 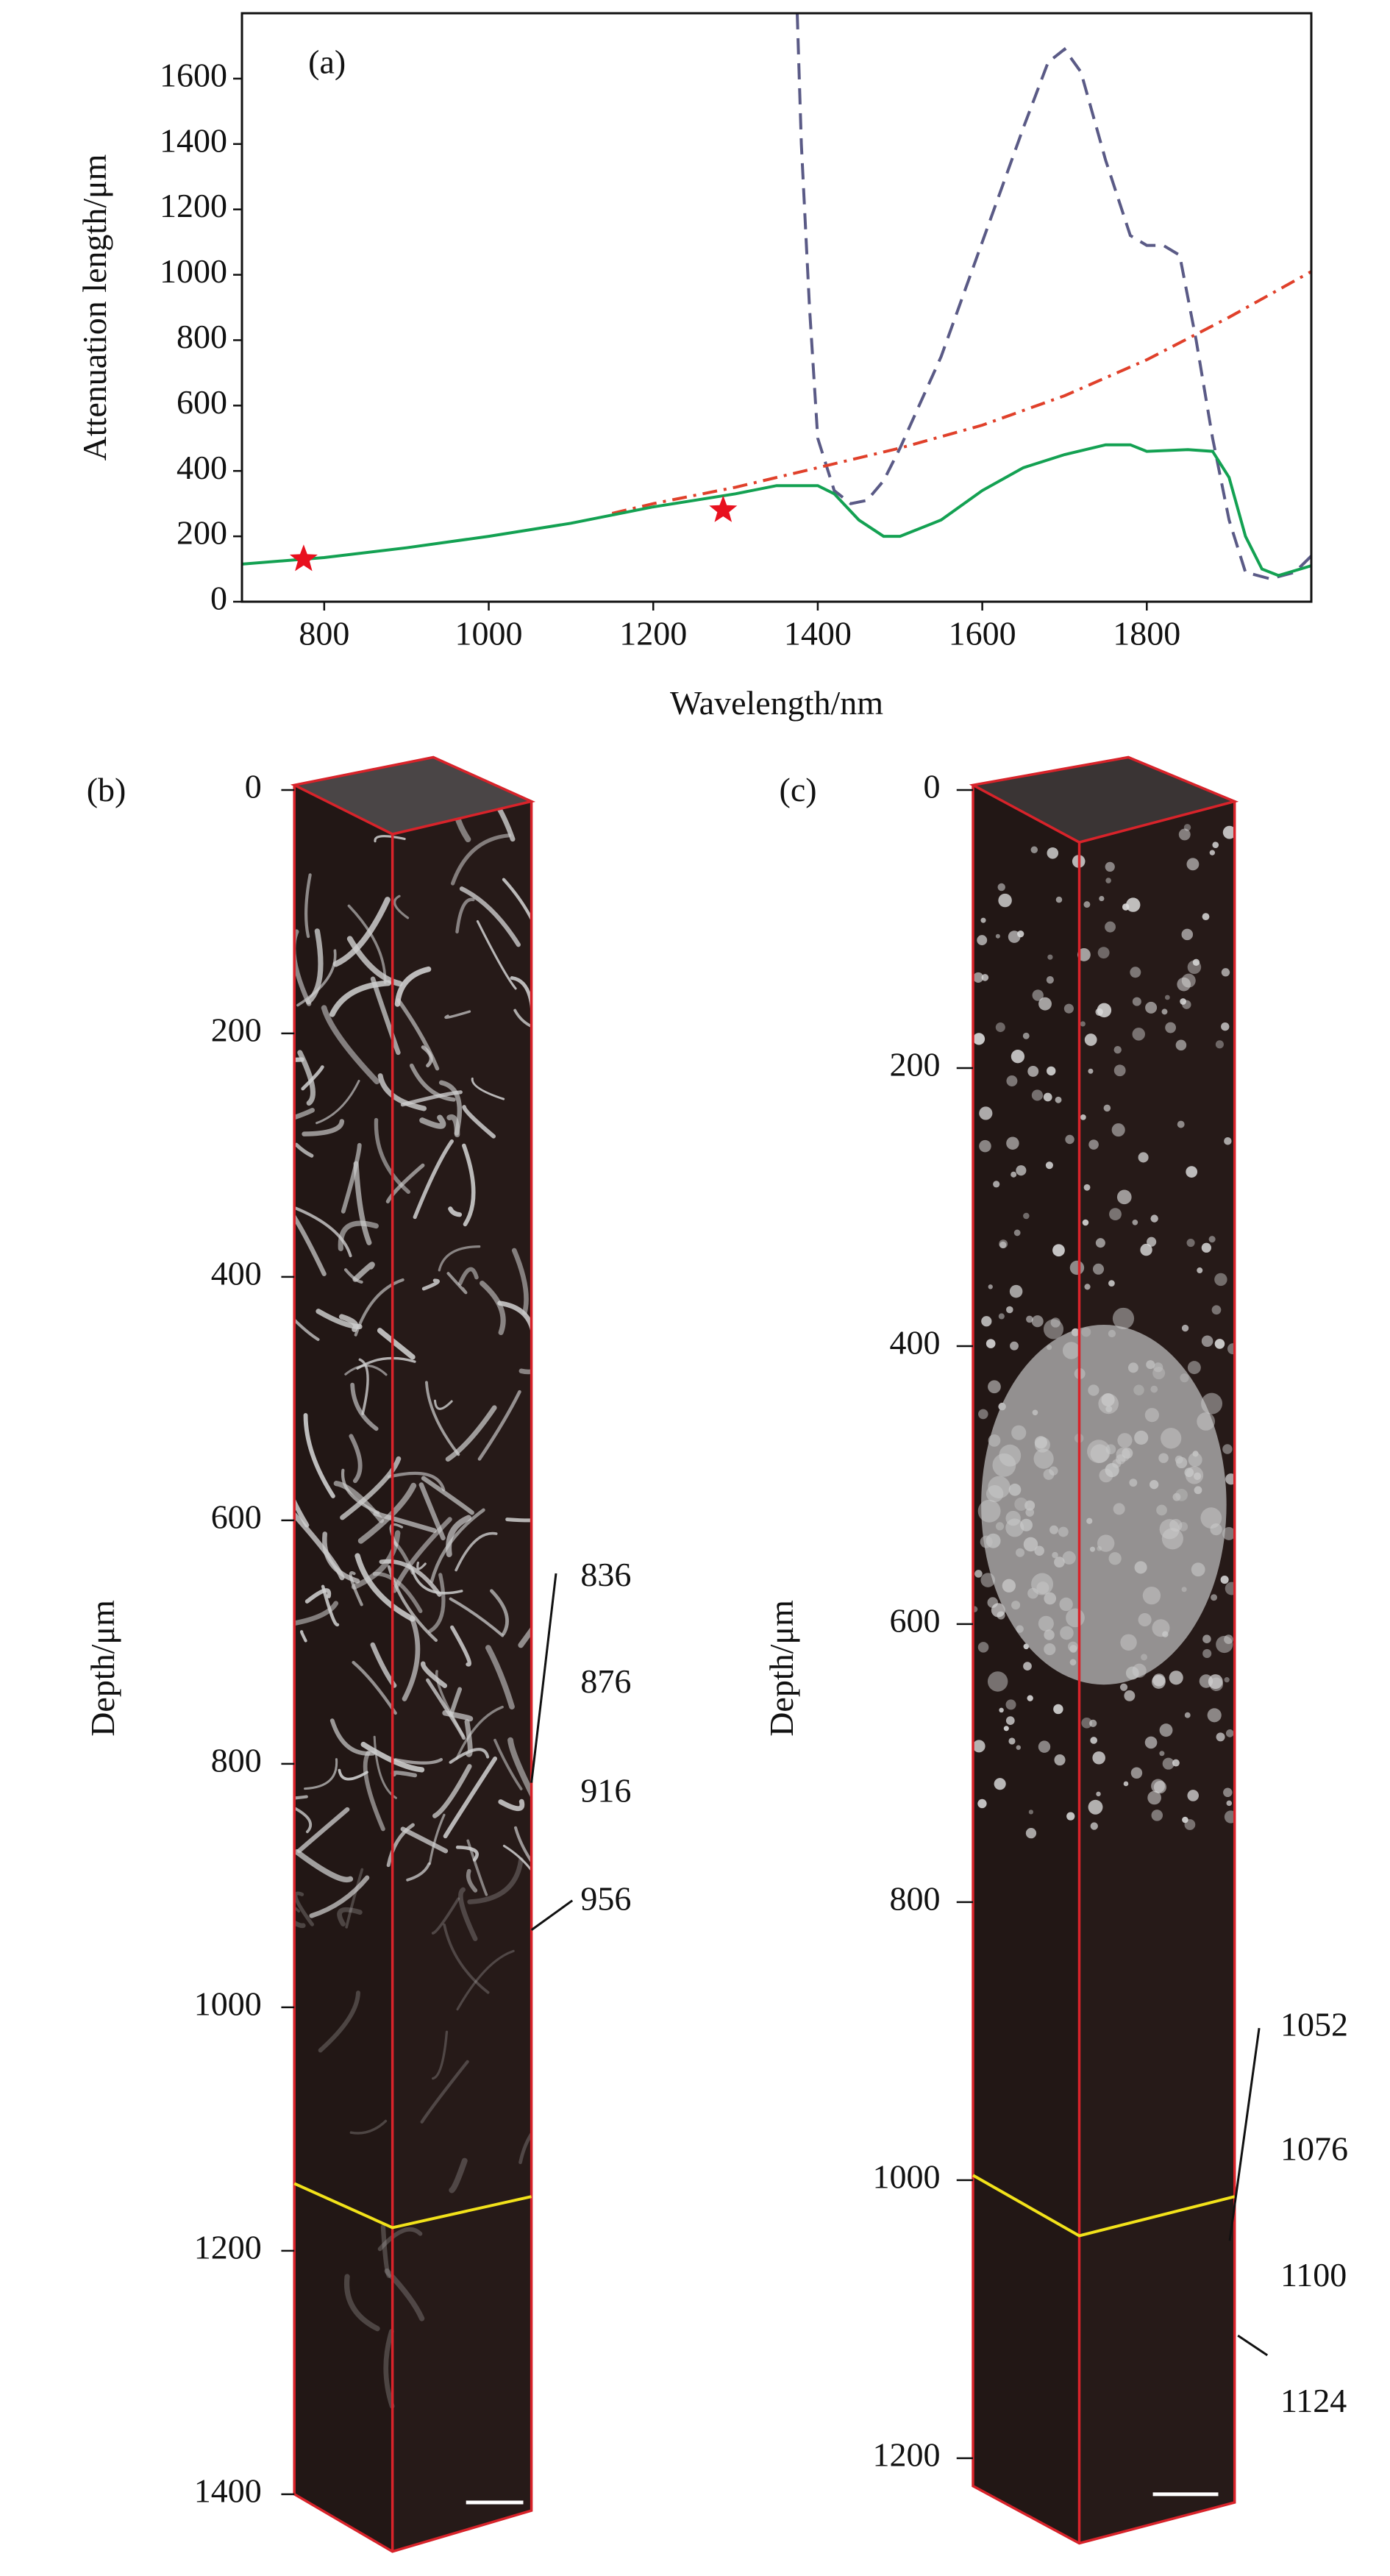 What do you see at coordinates (228, 2003) in the screenshot?
I see `y-tick-label: 1000` at bounding box center [228, 2003].